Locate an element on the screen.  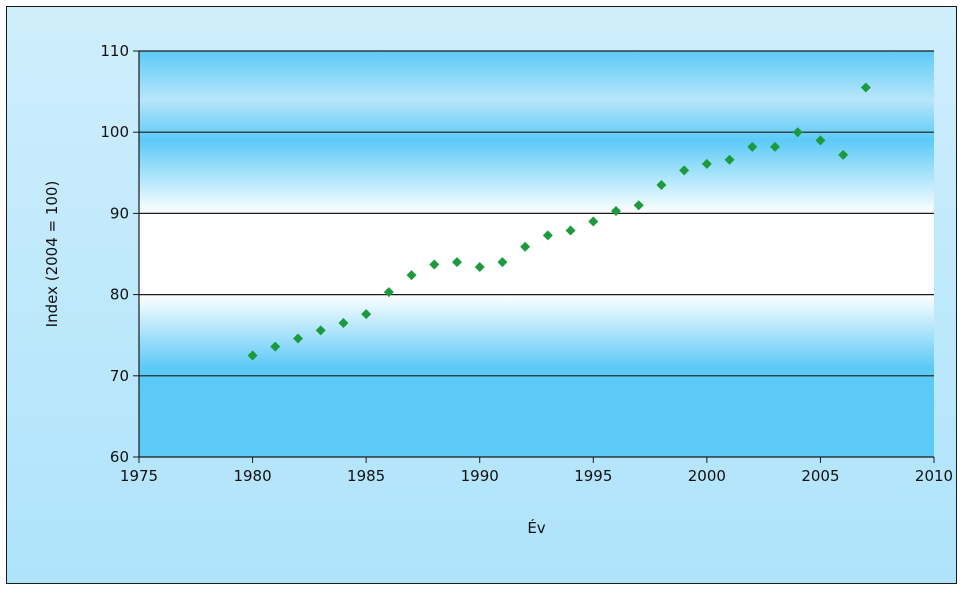
x-tick-label: 1980 is located at coordinates (252, 476).